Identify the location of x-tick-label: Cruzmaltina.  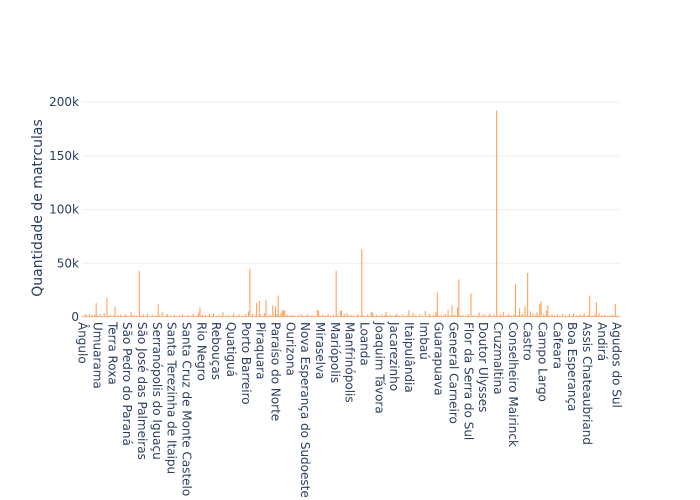
(498, 358).